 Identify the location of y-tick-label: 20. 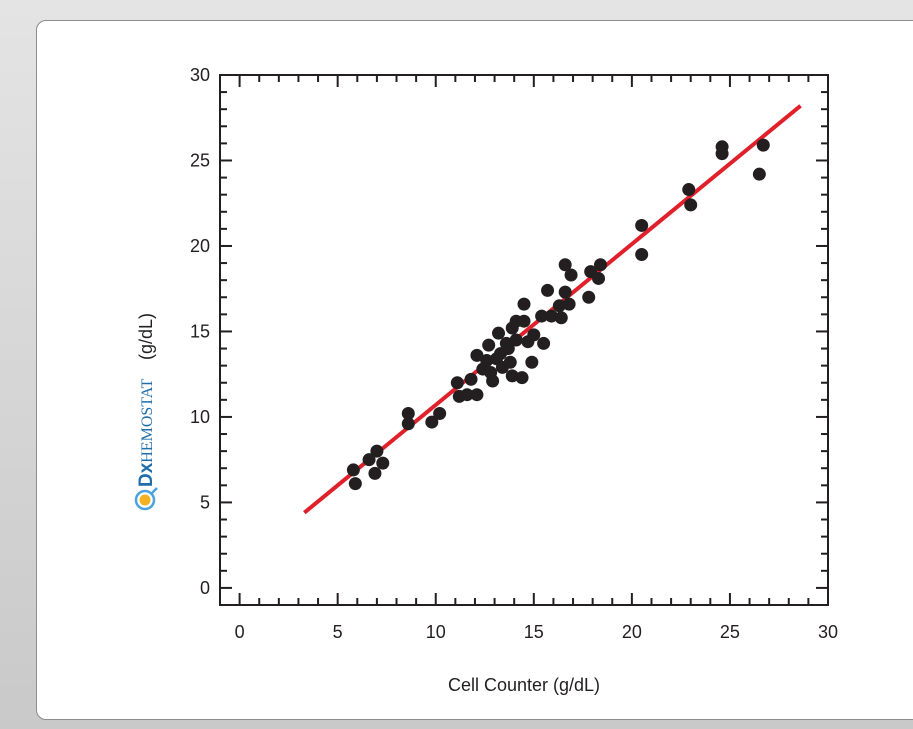
(200, 246).